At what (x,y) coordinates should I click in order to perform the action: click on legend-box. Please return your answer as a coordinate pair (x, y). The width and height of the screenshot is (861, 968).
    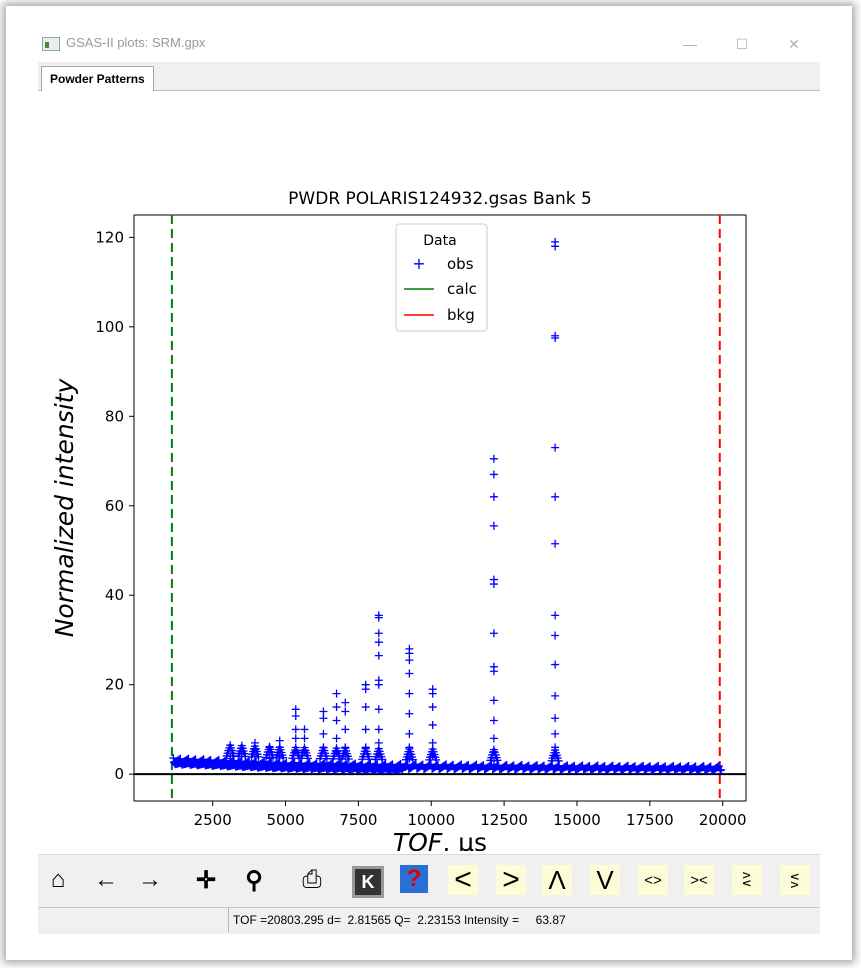
    Looking at the image, I should click on (441, 277).